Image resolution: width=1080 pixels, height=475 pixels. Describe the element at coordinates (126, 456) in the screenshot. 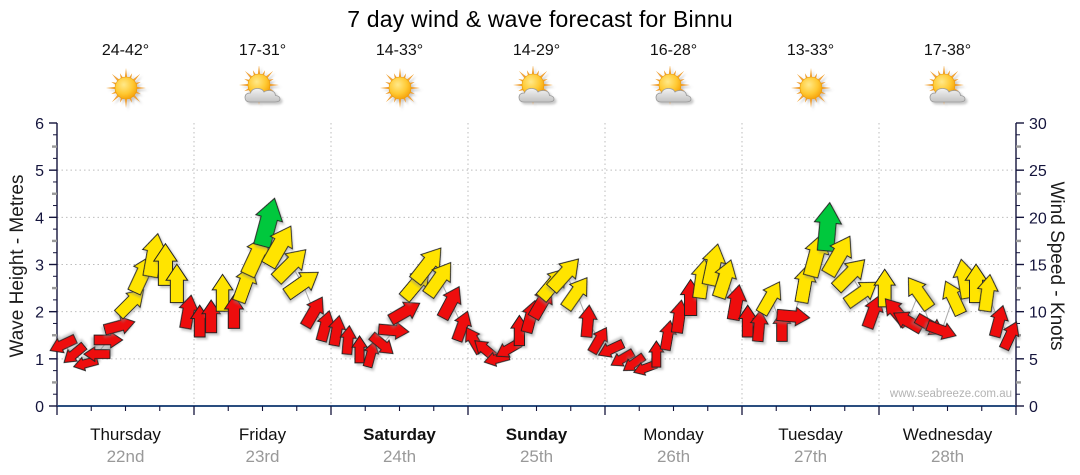

I see `day-date-label: 22nd` at that location.